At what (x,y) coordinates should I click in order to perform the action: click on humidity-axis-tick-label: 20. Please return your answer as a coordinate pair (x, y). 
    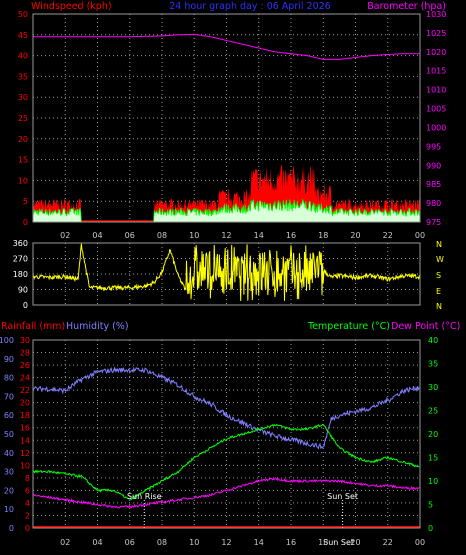
    Looking at the image, I should click on (9, 490).